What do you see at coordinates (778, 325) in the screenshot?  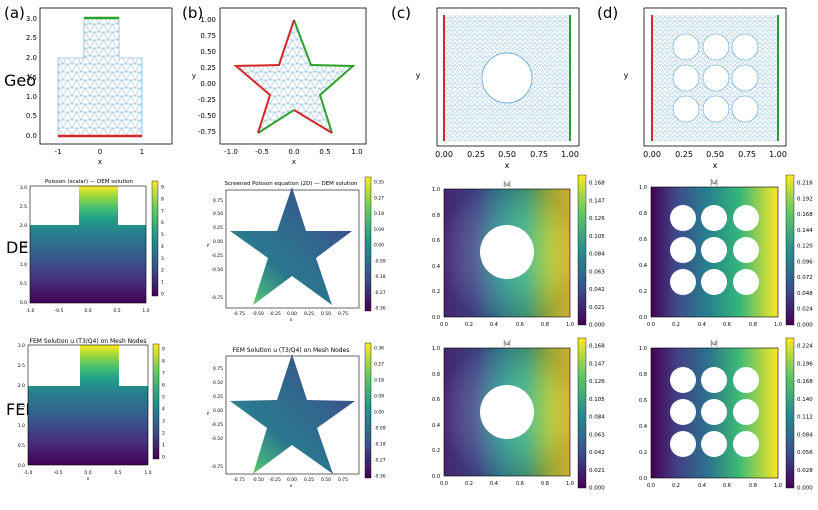 I see `dem-d-xtick: 1.0` at bounding box center [778, 325].